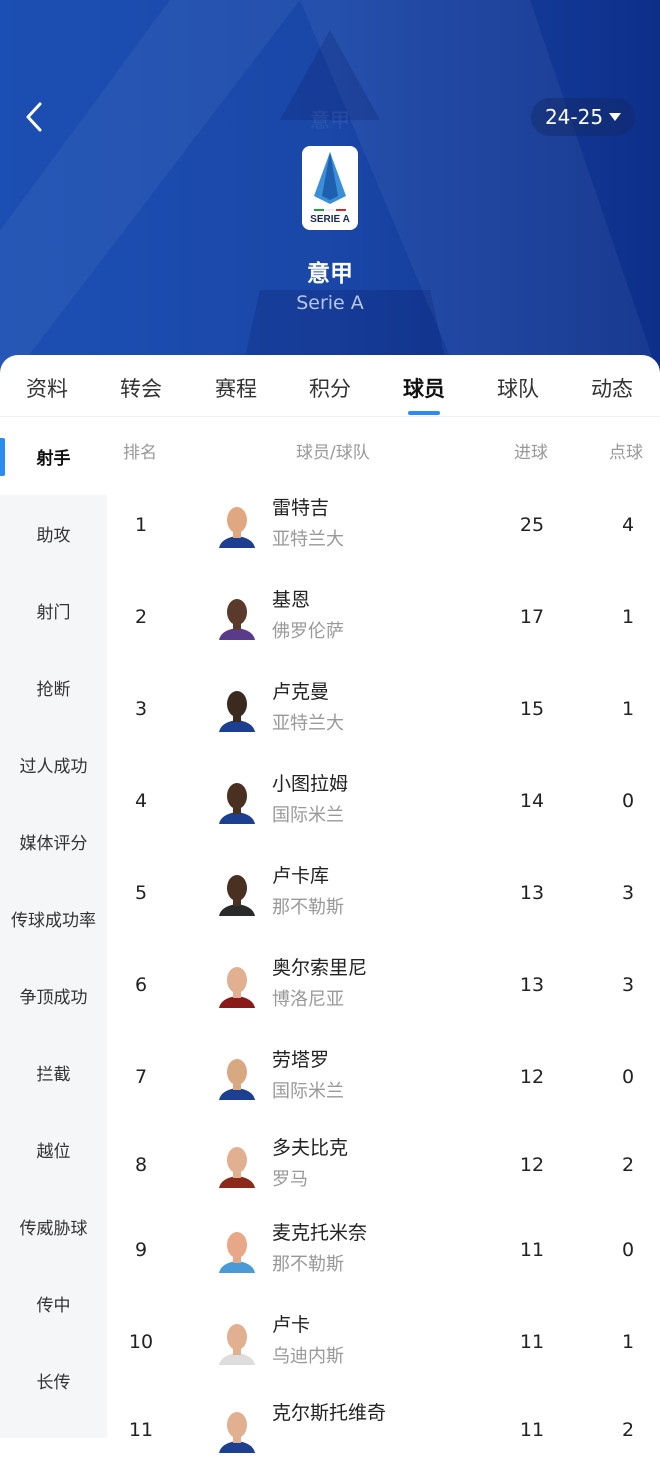 This screenshot has height=1477, width=660. Describe the element at coordinates (383, 1162) in the screenshot. I see `table-row: 8 多夫比克 罗马 12 2` at that location.